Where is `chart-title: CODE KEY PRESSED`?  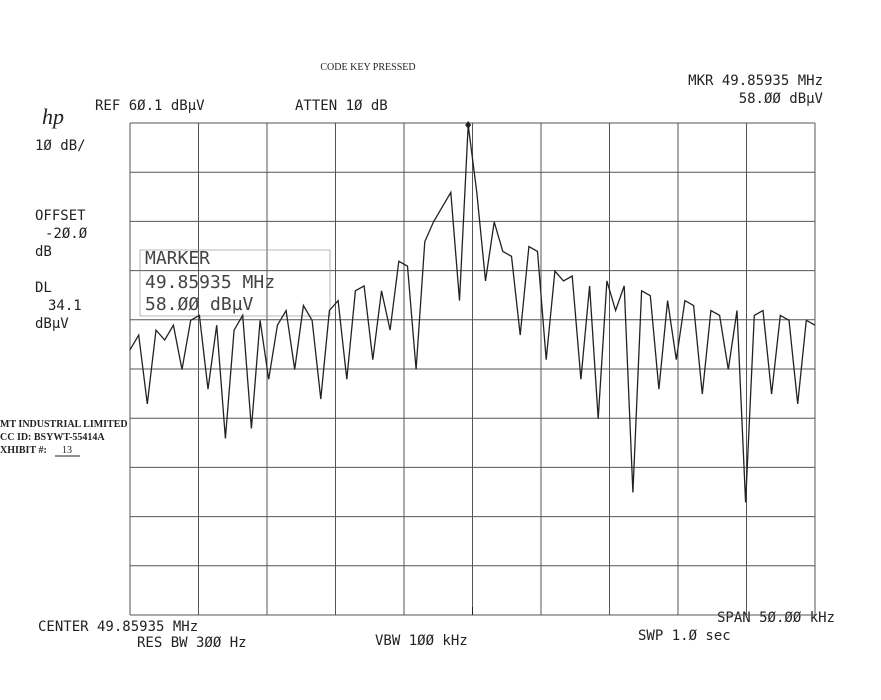
chart-title: CODE KEY PRESSED is located at coordinates (367, 67).